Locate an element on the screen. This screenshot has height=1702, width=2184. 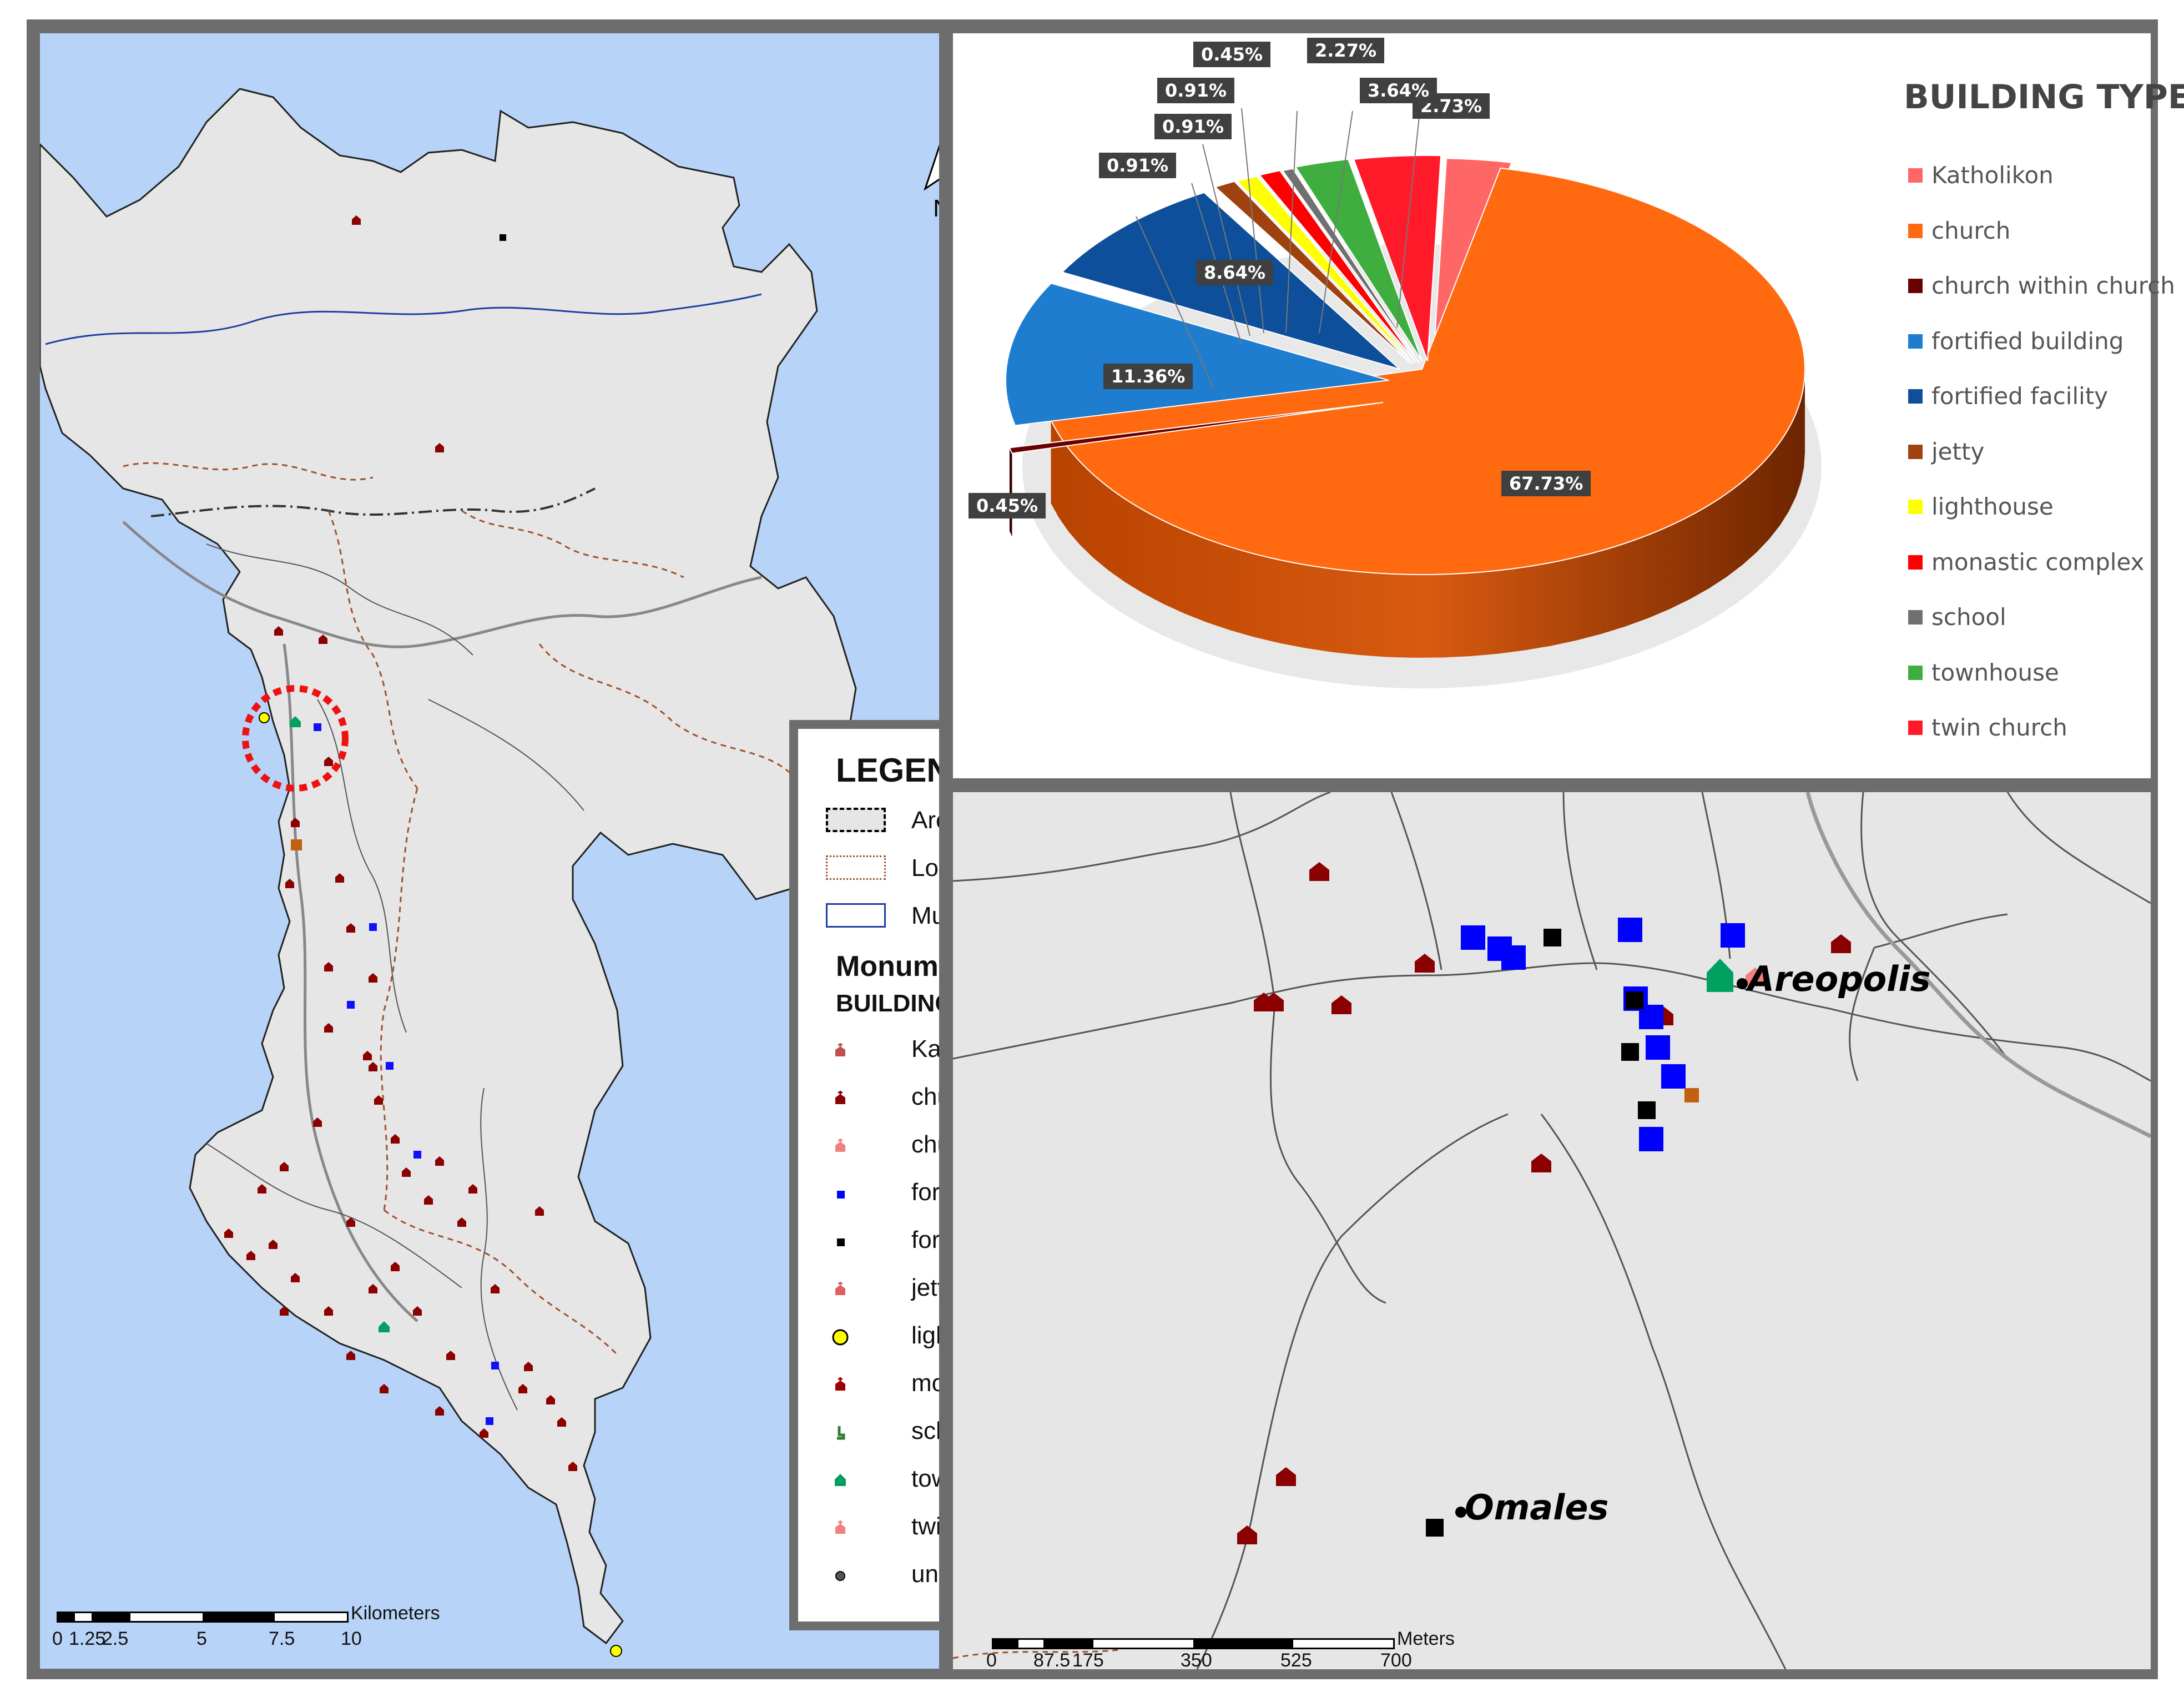
pie-data-label: 8.64% is located at coordinates (1235, 273).